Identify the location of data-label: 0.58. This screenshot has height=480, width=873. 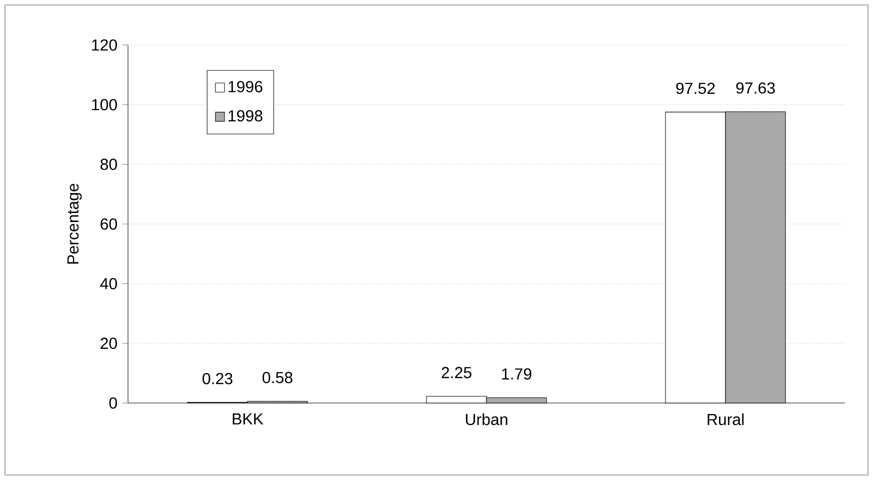
(277, 378).